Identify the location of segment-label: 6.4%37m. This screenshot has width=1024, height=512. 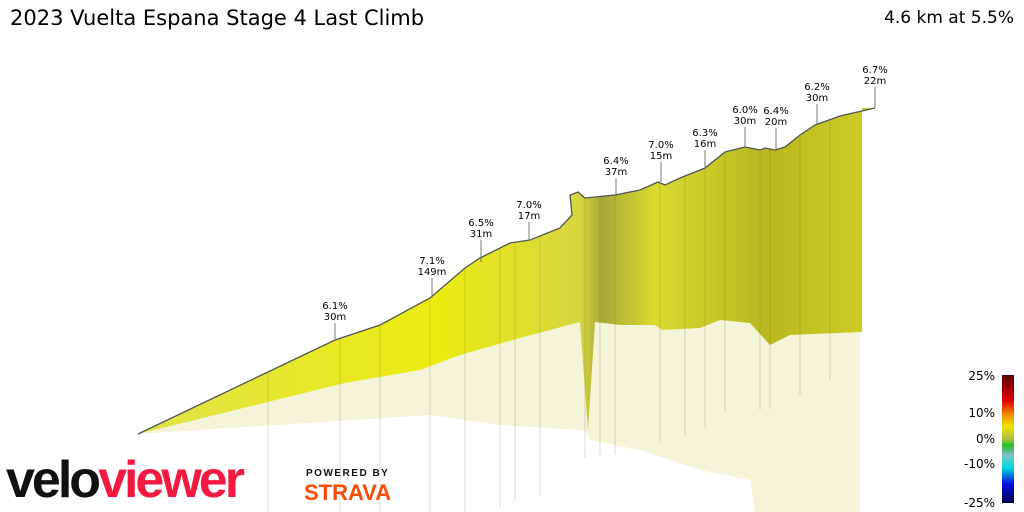
(616, 175).